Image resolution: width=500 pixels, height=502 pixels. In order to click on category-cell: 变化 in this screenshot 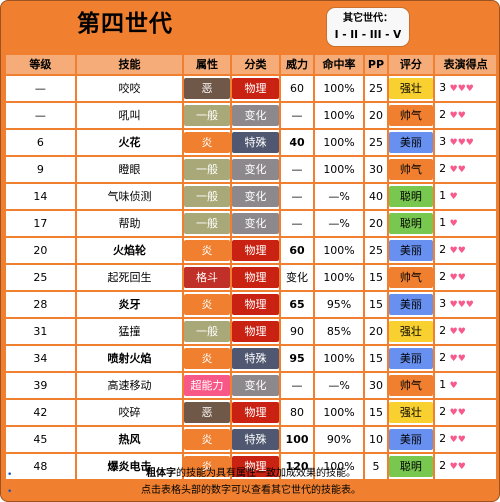, I will do `click(255, 169)`.